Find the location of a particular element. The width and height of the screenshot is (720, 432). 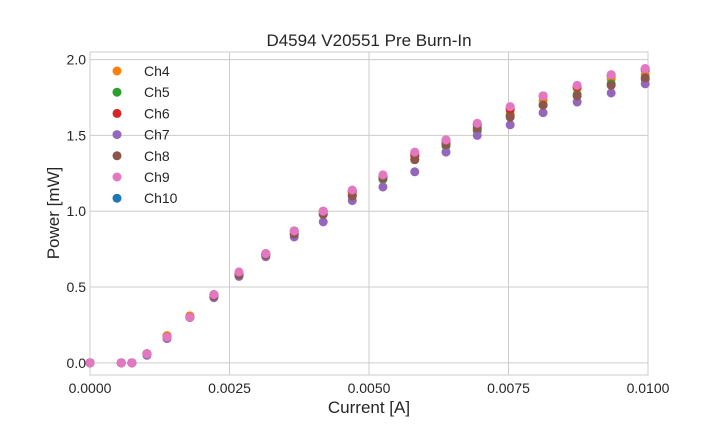

y-tick-label: 2.0 is located at coordinates (77, 60).